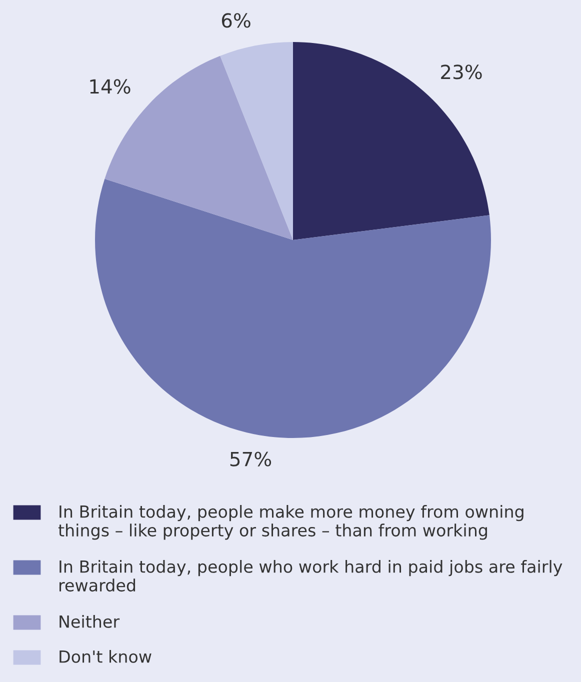  Describe the element at coordinates (90, 621) in the screenshot. I see `legend-label: Neither` at that location.